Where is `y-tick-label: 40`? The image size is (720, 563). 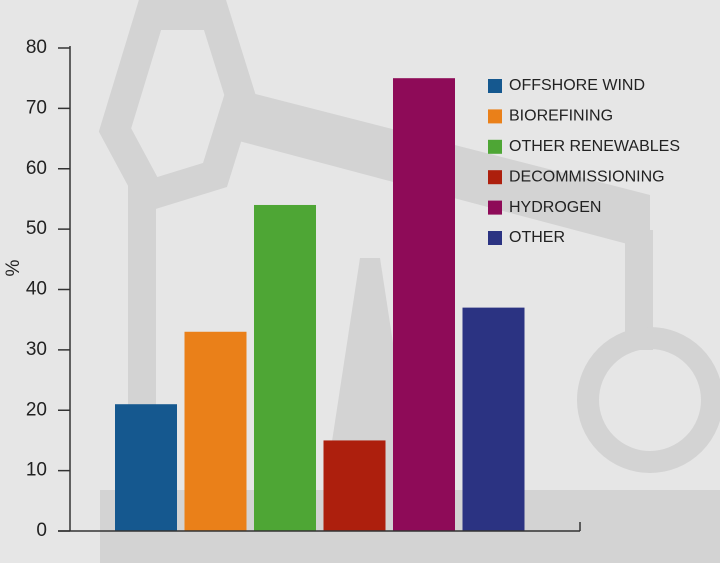 y-tick-label: 40 is located at coordinates (36, 289).